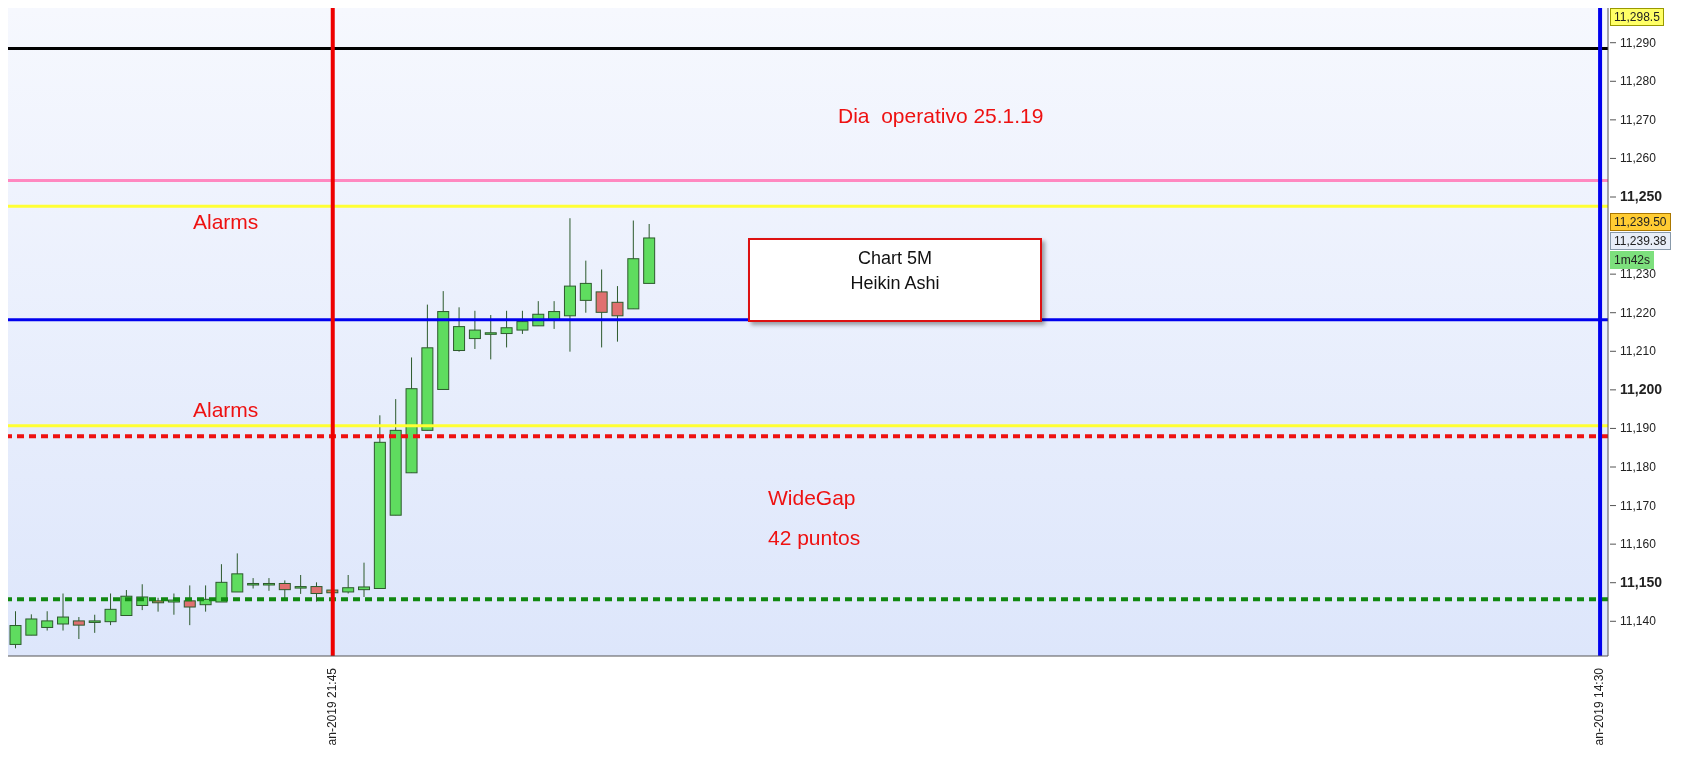  Describe the element at coordinates (1638, 42) in the screenshot. I see `y-tick-label: 11,290` at that location.